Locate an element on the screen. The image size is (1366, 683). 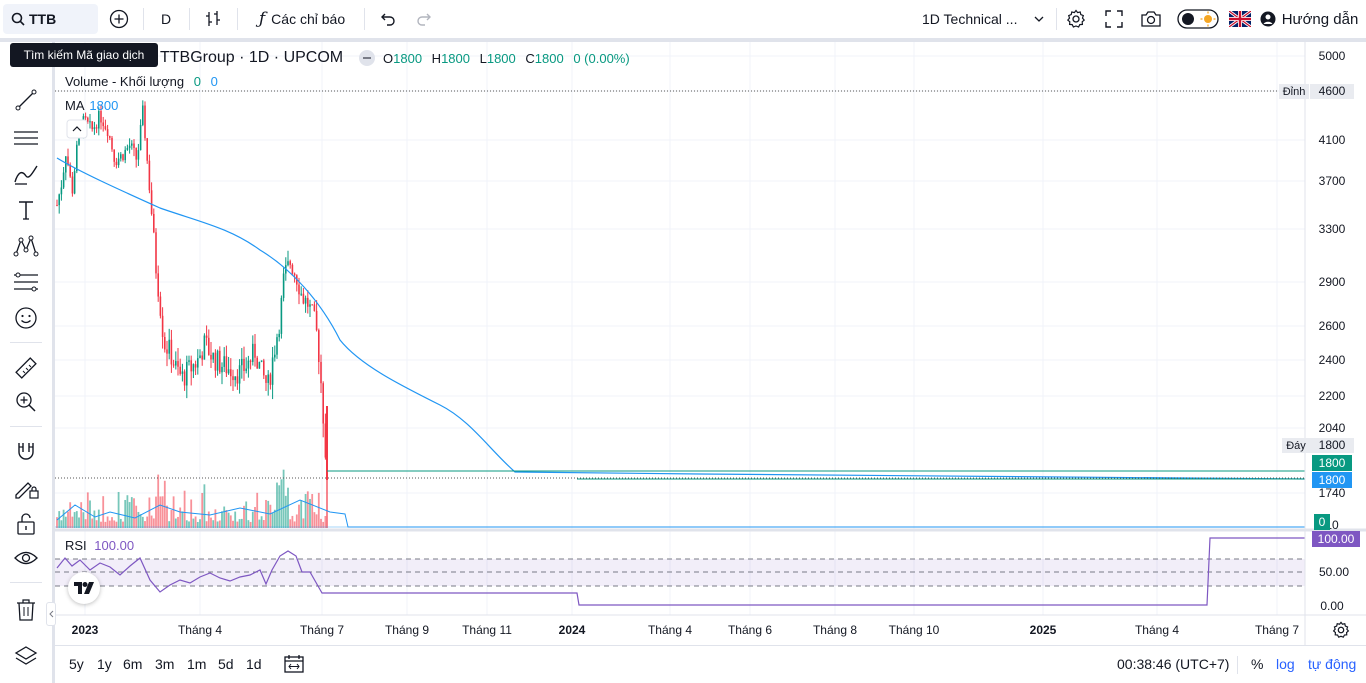
range-5y-button: 5y is located at coordinates (76, 664).